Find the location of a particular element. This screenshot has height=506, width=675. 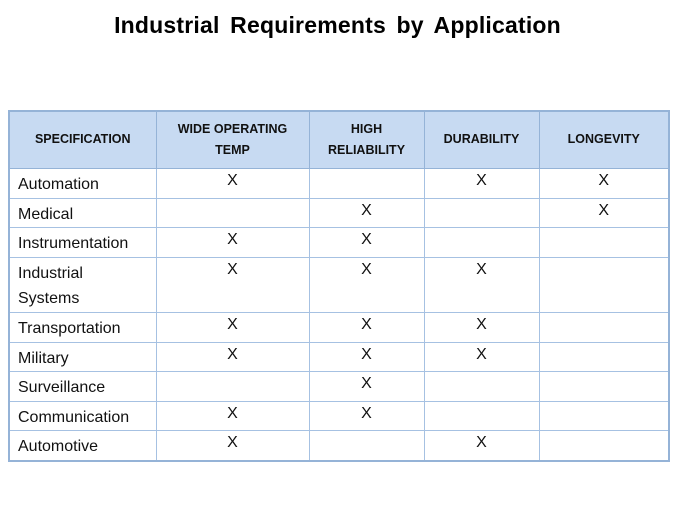

column-header-durability: DURABILITY is located at coordinates (481, 139).